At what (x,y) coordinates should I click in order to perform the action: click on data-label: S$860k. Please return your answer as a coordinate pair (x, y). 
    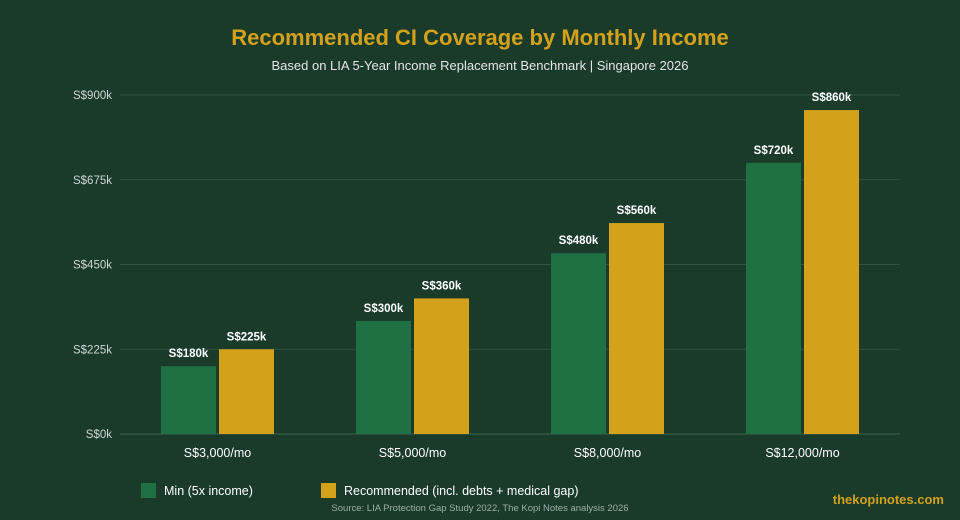
    Looking at the image, I should click on (832, 98).